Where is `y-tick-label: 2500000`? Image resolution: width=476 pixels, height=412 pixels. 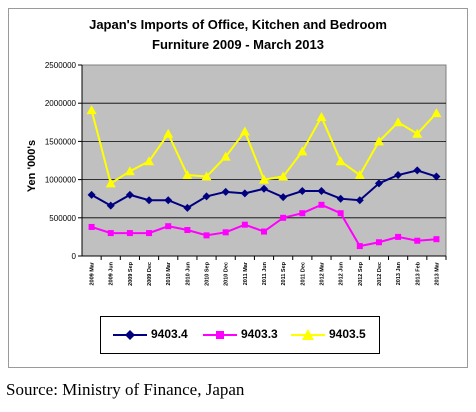 y-tick-label: 2500000 is located at coordinates (61, 65).